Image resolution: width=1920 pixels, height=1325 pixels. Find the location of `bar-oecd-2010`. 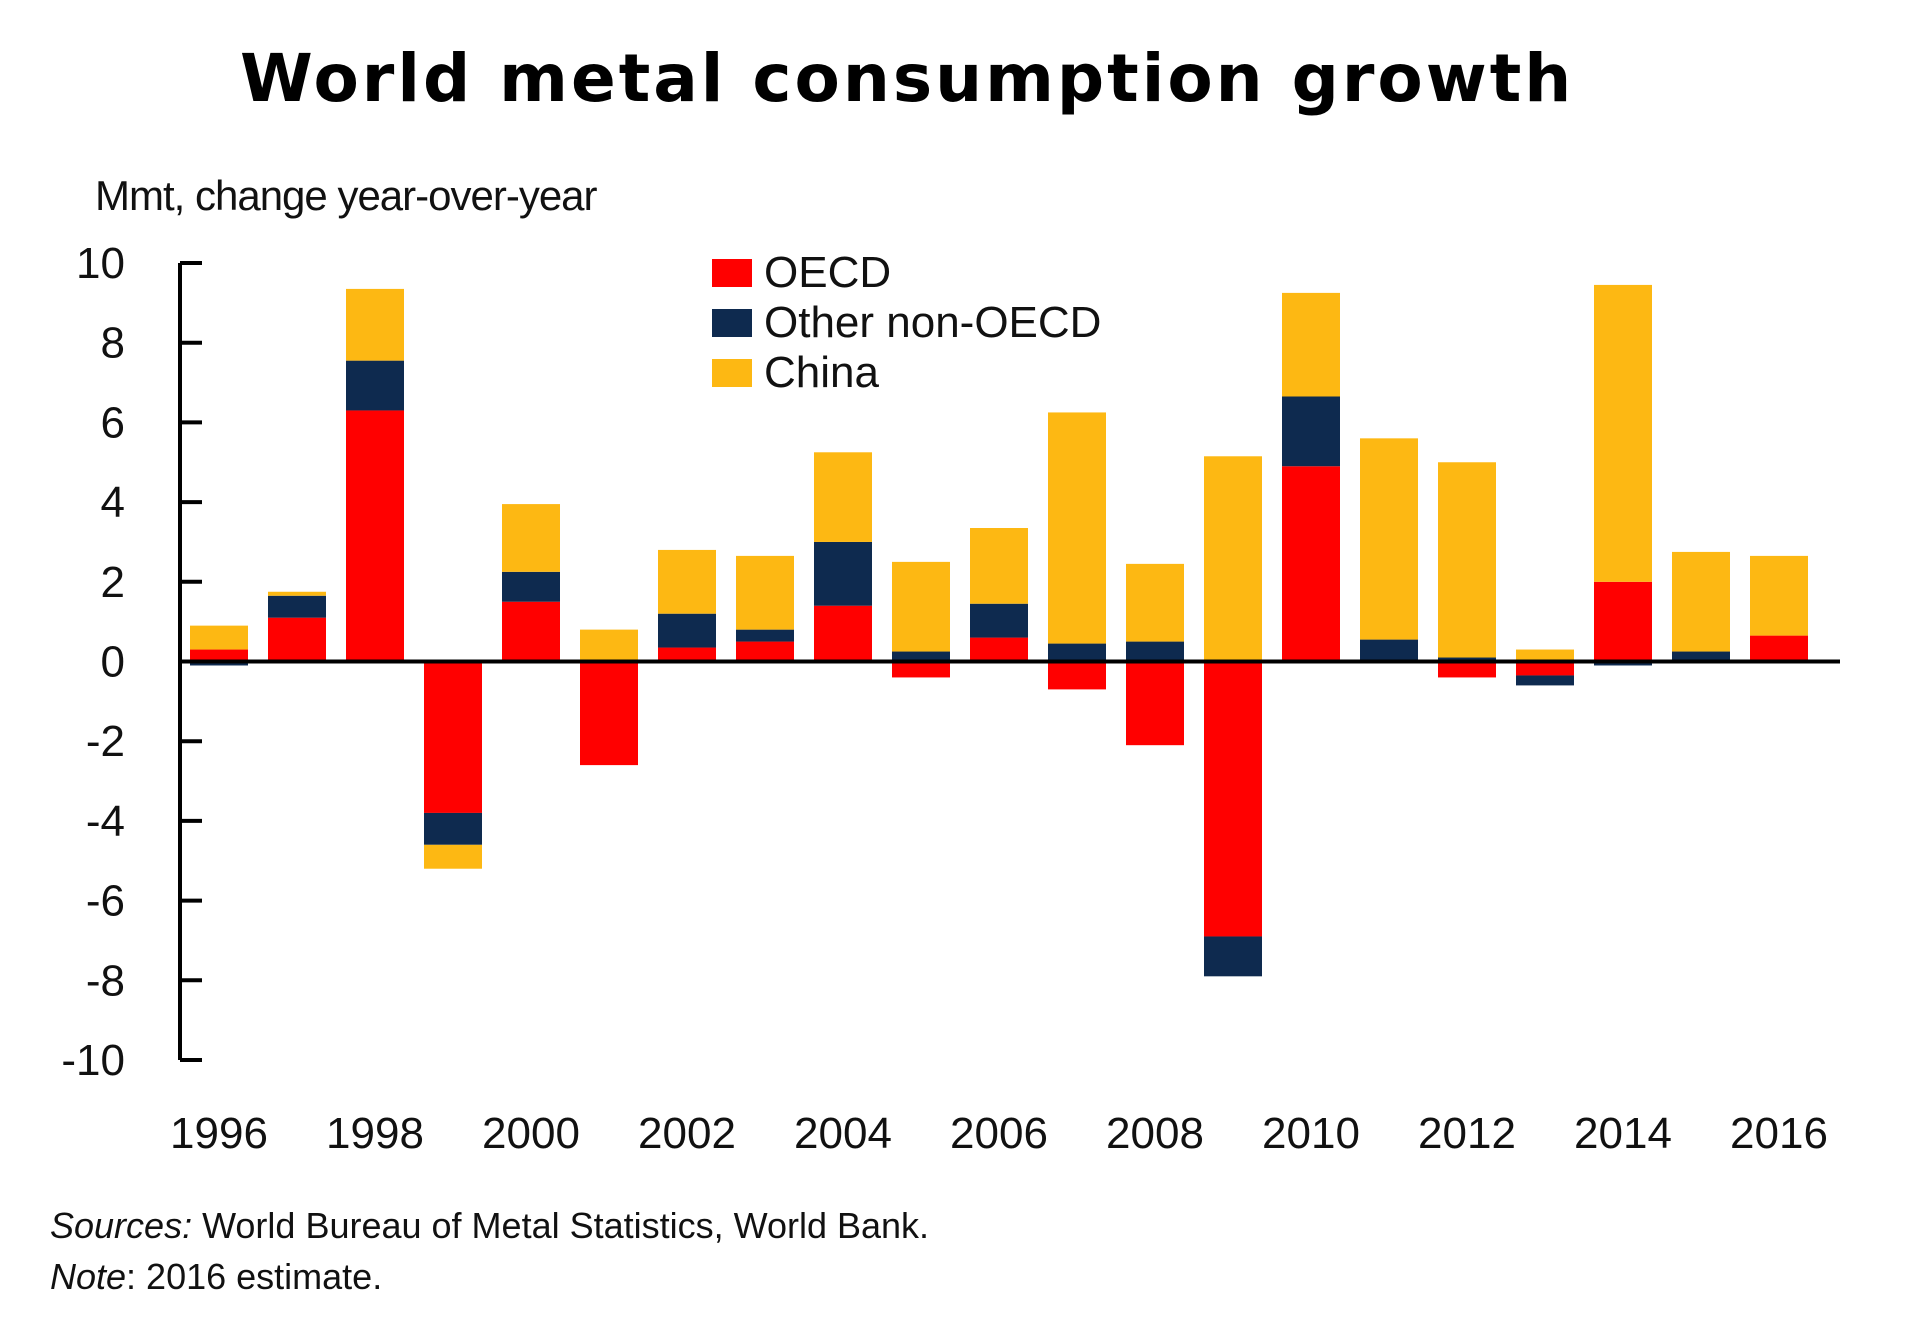

bar-oecd-2010 is located at coordinates (1311, 564).